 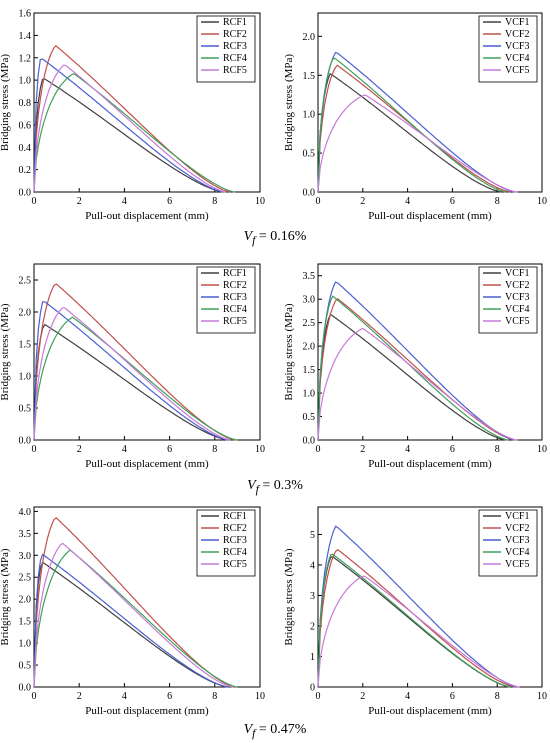 I want to click on caption-row2-value: = 0.3%, so click(x=280, y=485).